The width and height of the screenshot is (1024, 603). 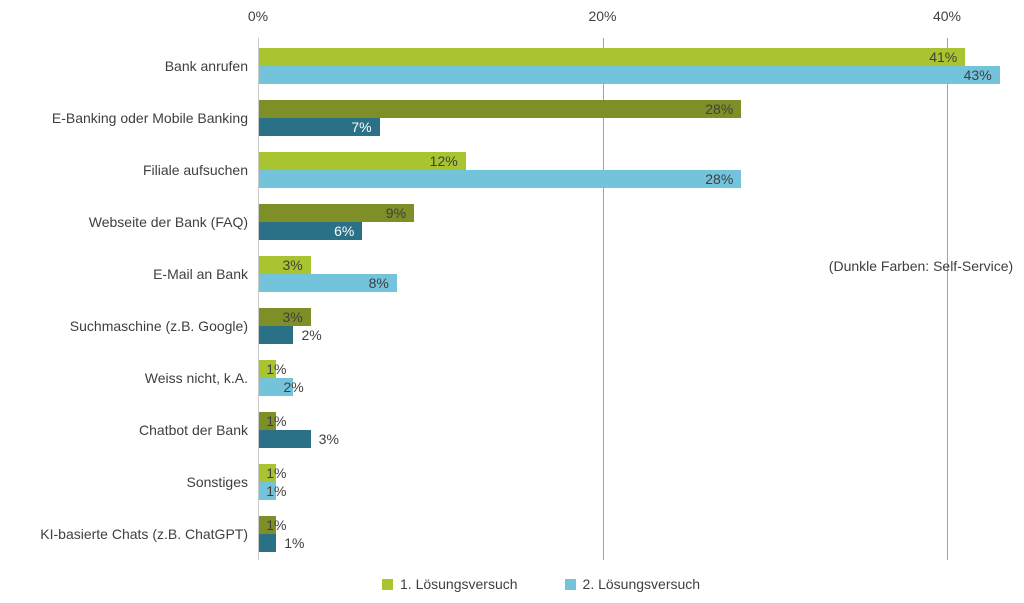 I want to click on category-label: Weiss nicht, k.A., so click(x=196, y=378).